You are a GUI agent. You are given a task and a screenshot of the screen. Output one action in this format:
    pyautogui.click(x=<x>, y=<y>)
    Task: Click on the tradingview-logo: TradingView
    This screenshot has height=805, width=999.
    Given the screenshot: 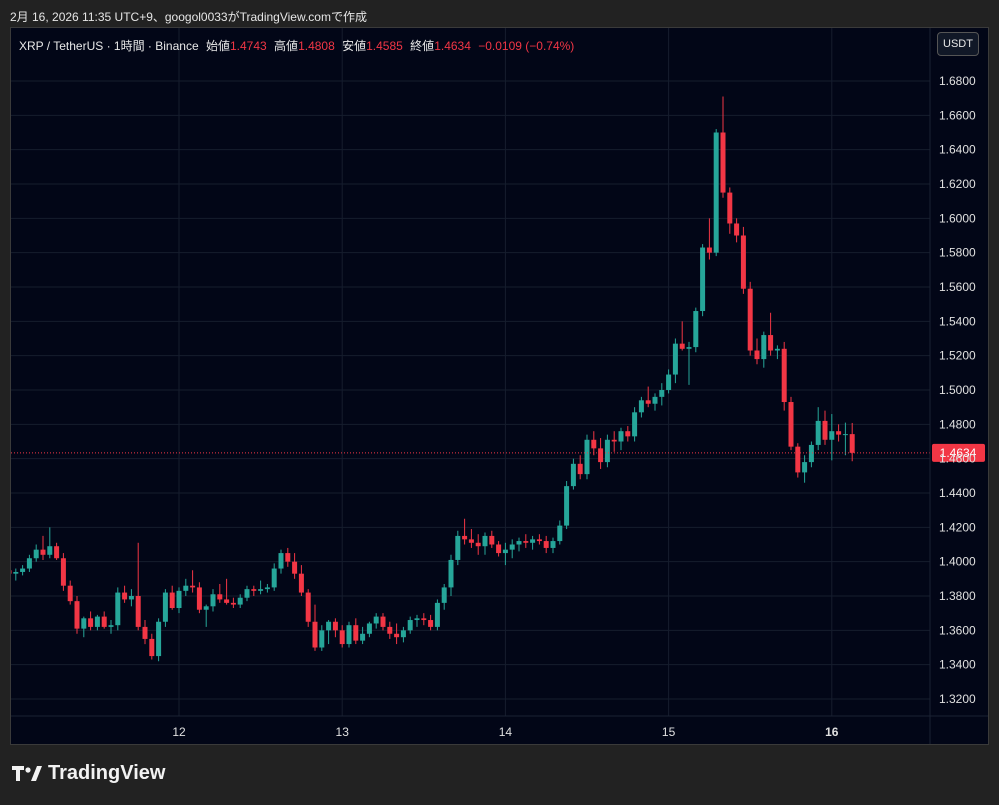 What is the action you would take?
    pyautogui.click(x=88, y=773)
    